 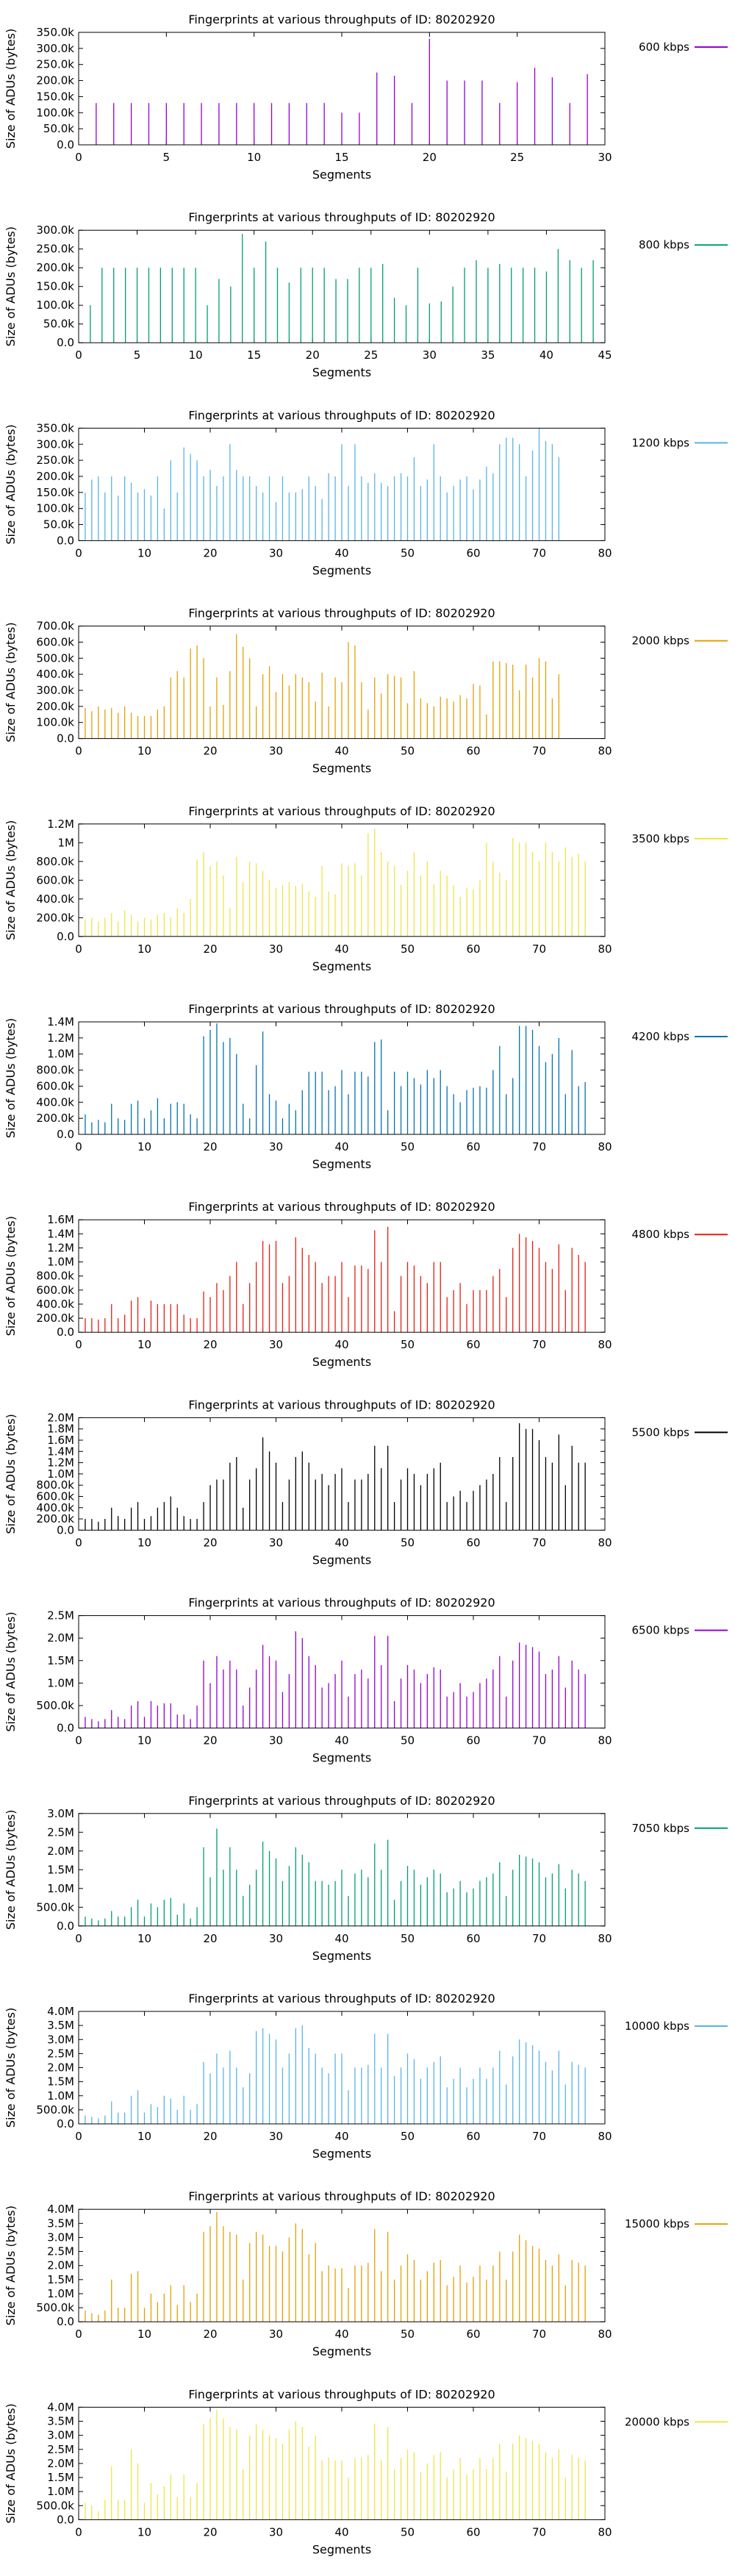 I want to click on y-tick-label: 1.6M, so click(x=60, y=1440).